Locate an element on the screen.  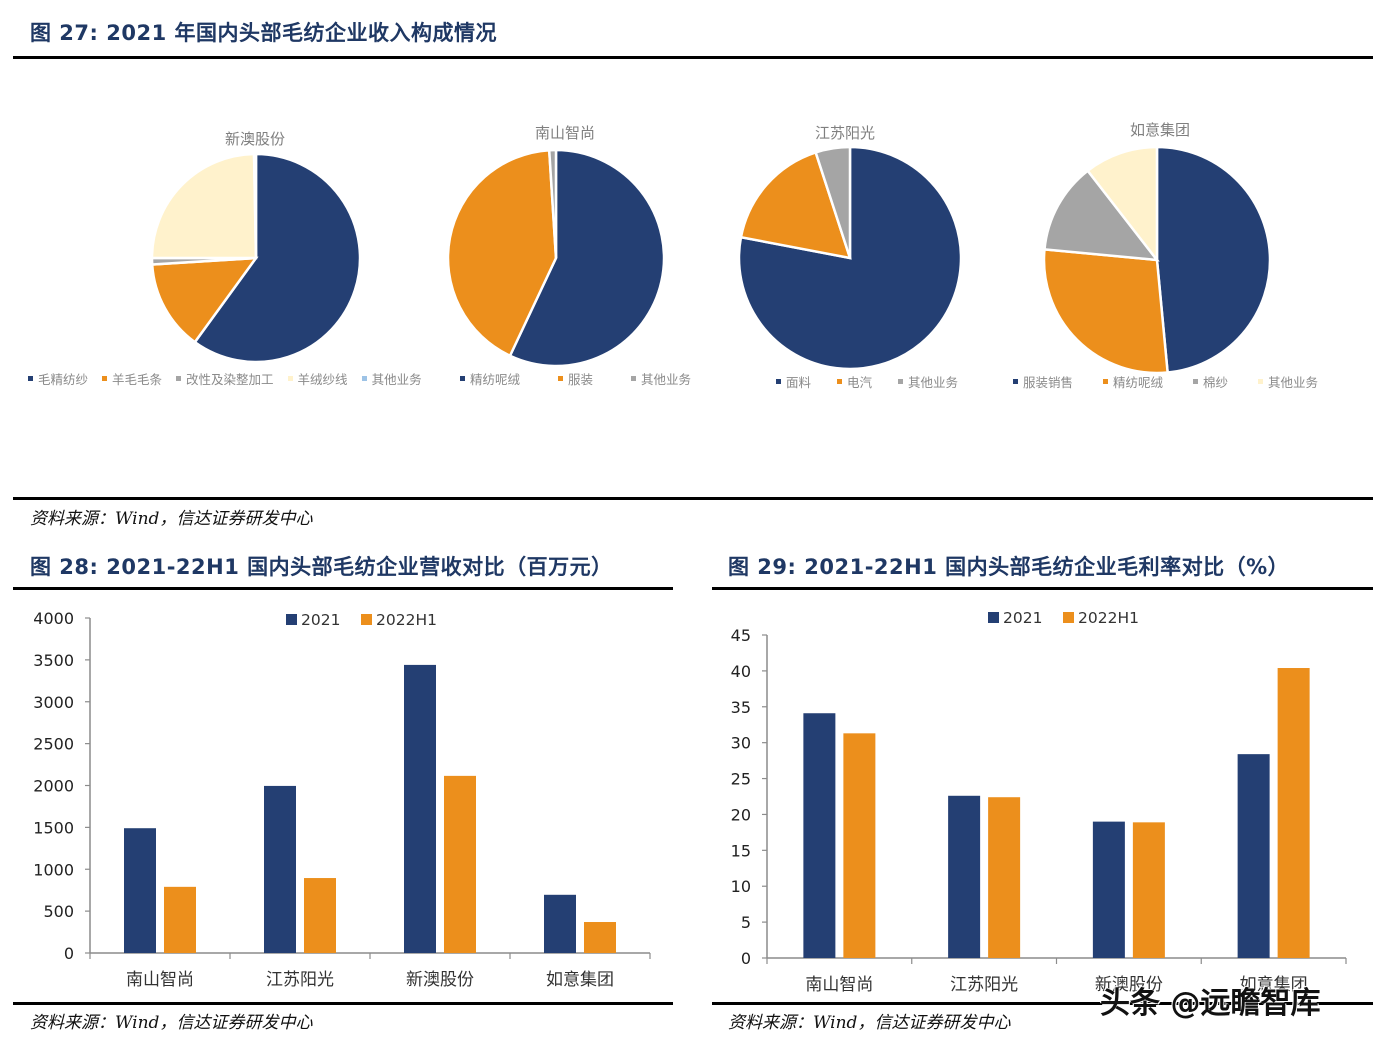
svg-text: 4000 is located at coordinates (53, 618).